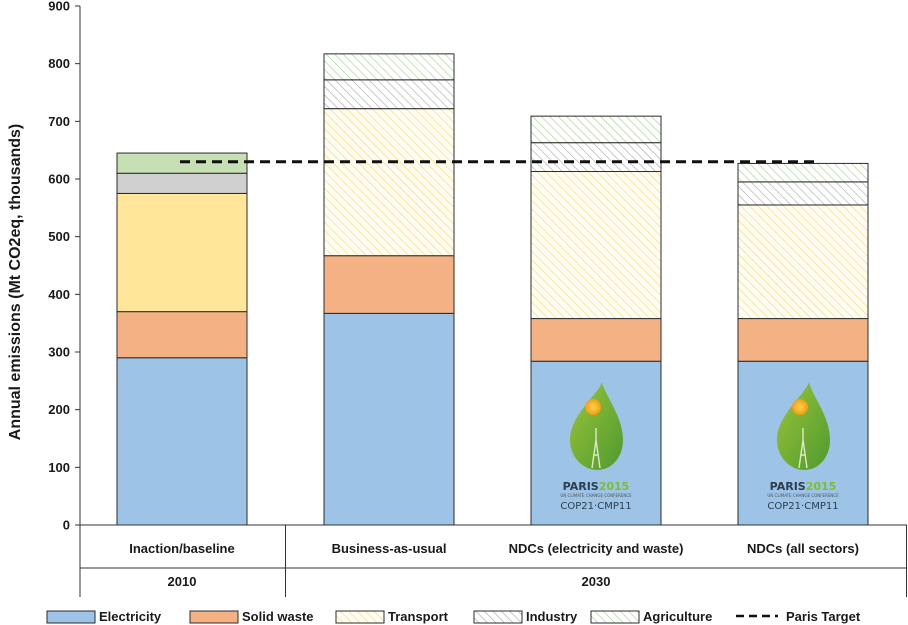  Describe the element at coordinates (596, 581) in the screenshot. I see `x-group-label: 2030` at that location.